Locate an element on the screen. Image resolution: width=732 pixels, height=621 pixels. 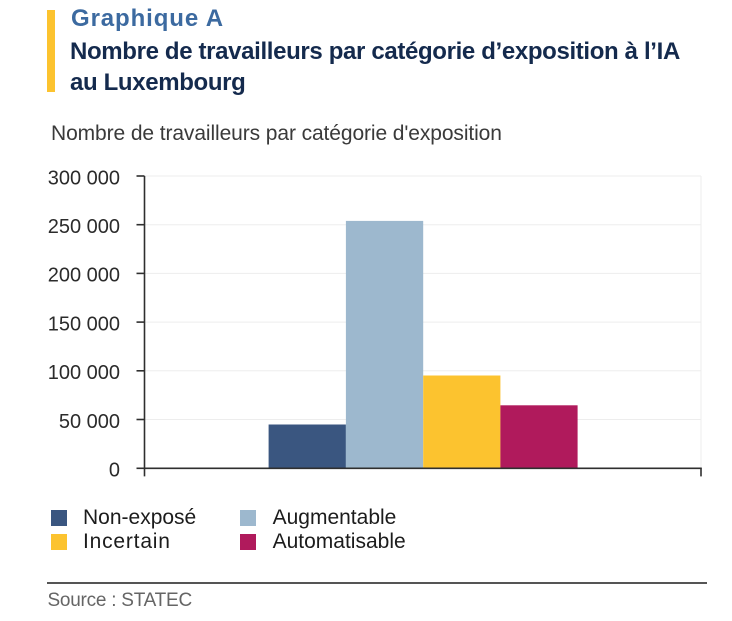
svg-text: 100 000 is located at coordinates (84, 373).